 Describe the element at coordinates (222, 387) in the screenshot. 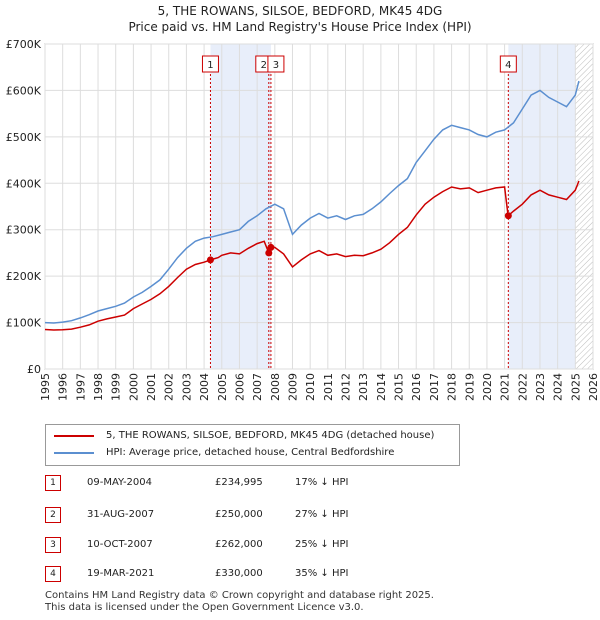

I see `x-tick-label: 2005` at that location.